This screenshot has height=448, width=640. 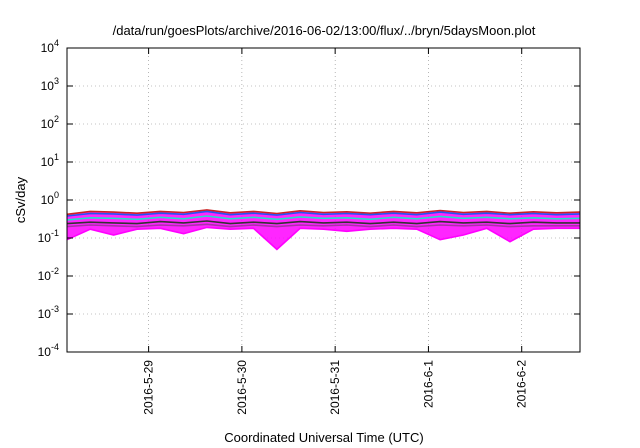 What do you see at coordinates (50, 198) in the screenshot?
I see `y-tick-label: 10⁰` at bounding box center [50, 198].